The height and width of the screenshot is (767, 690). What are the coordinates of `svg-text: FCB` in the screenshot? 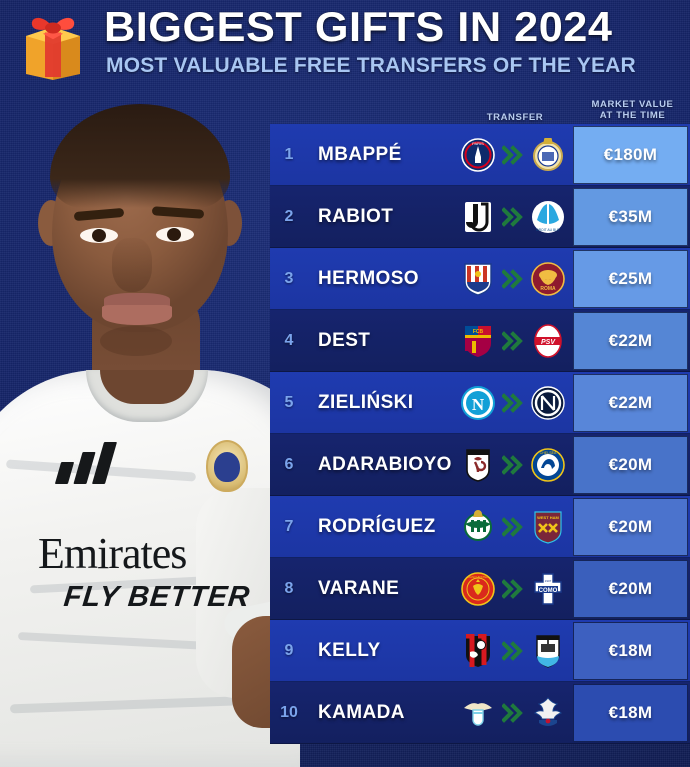 It's located at (478, 332).